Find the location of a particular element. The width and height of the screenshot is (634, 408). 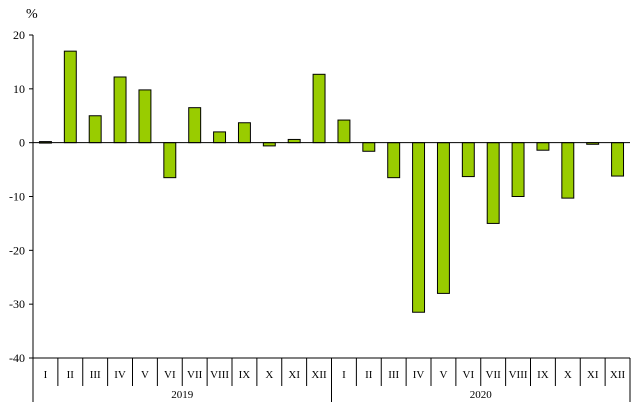

y-tick-label: 10 is located at coordinates (19, 89).